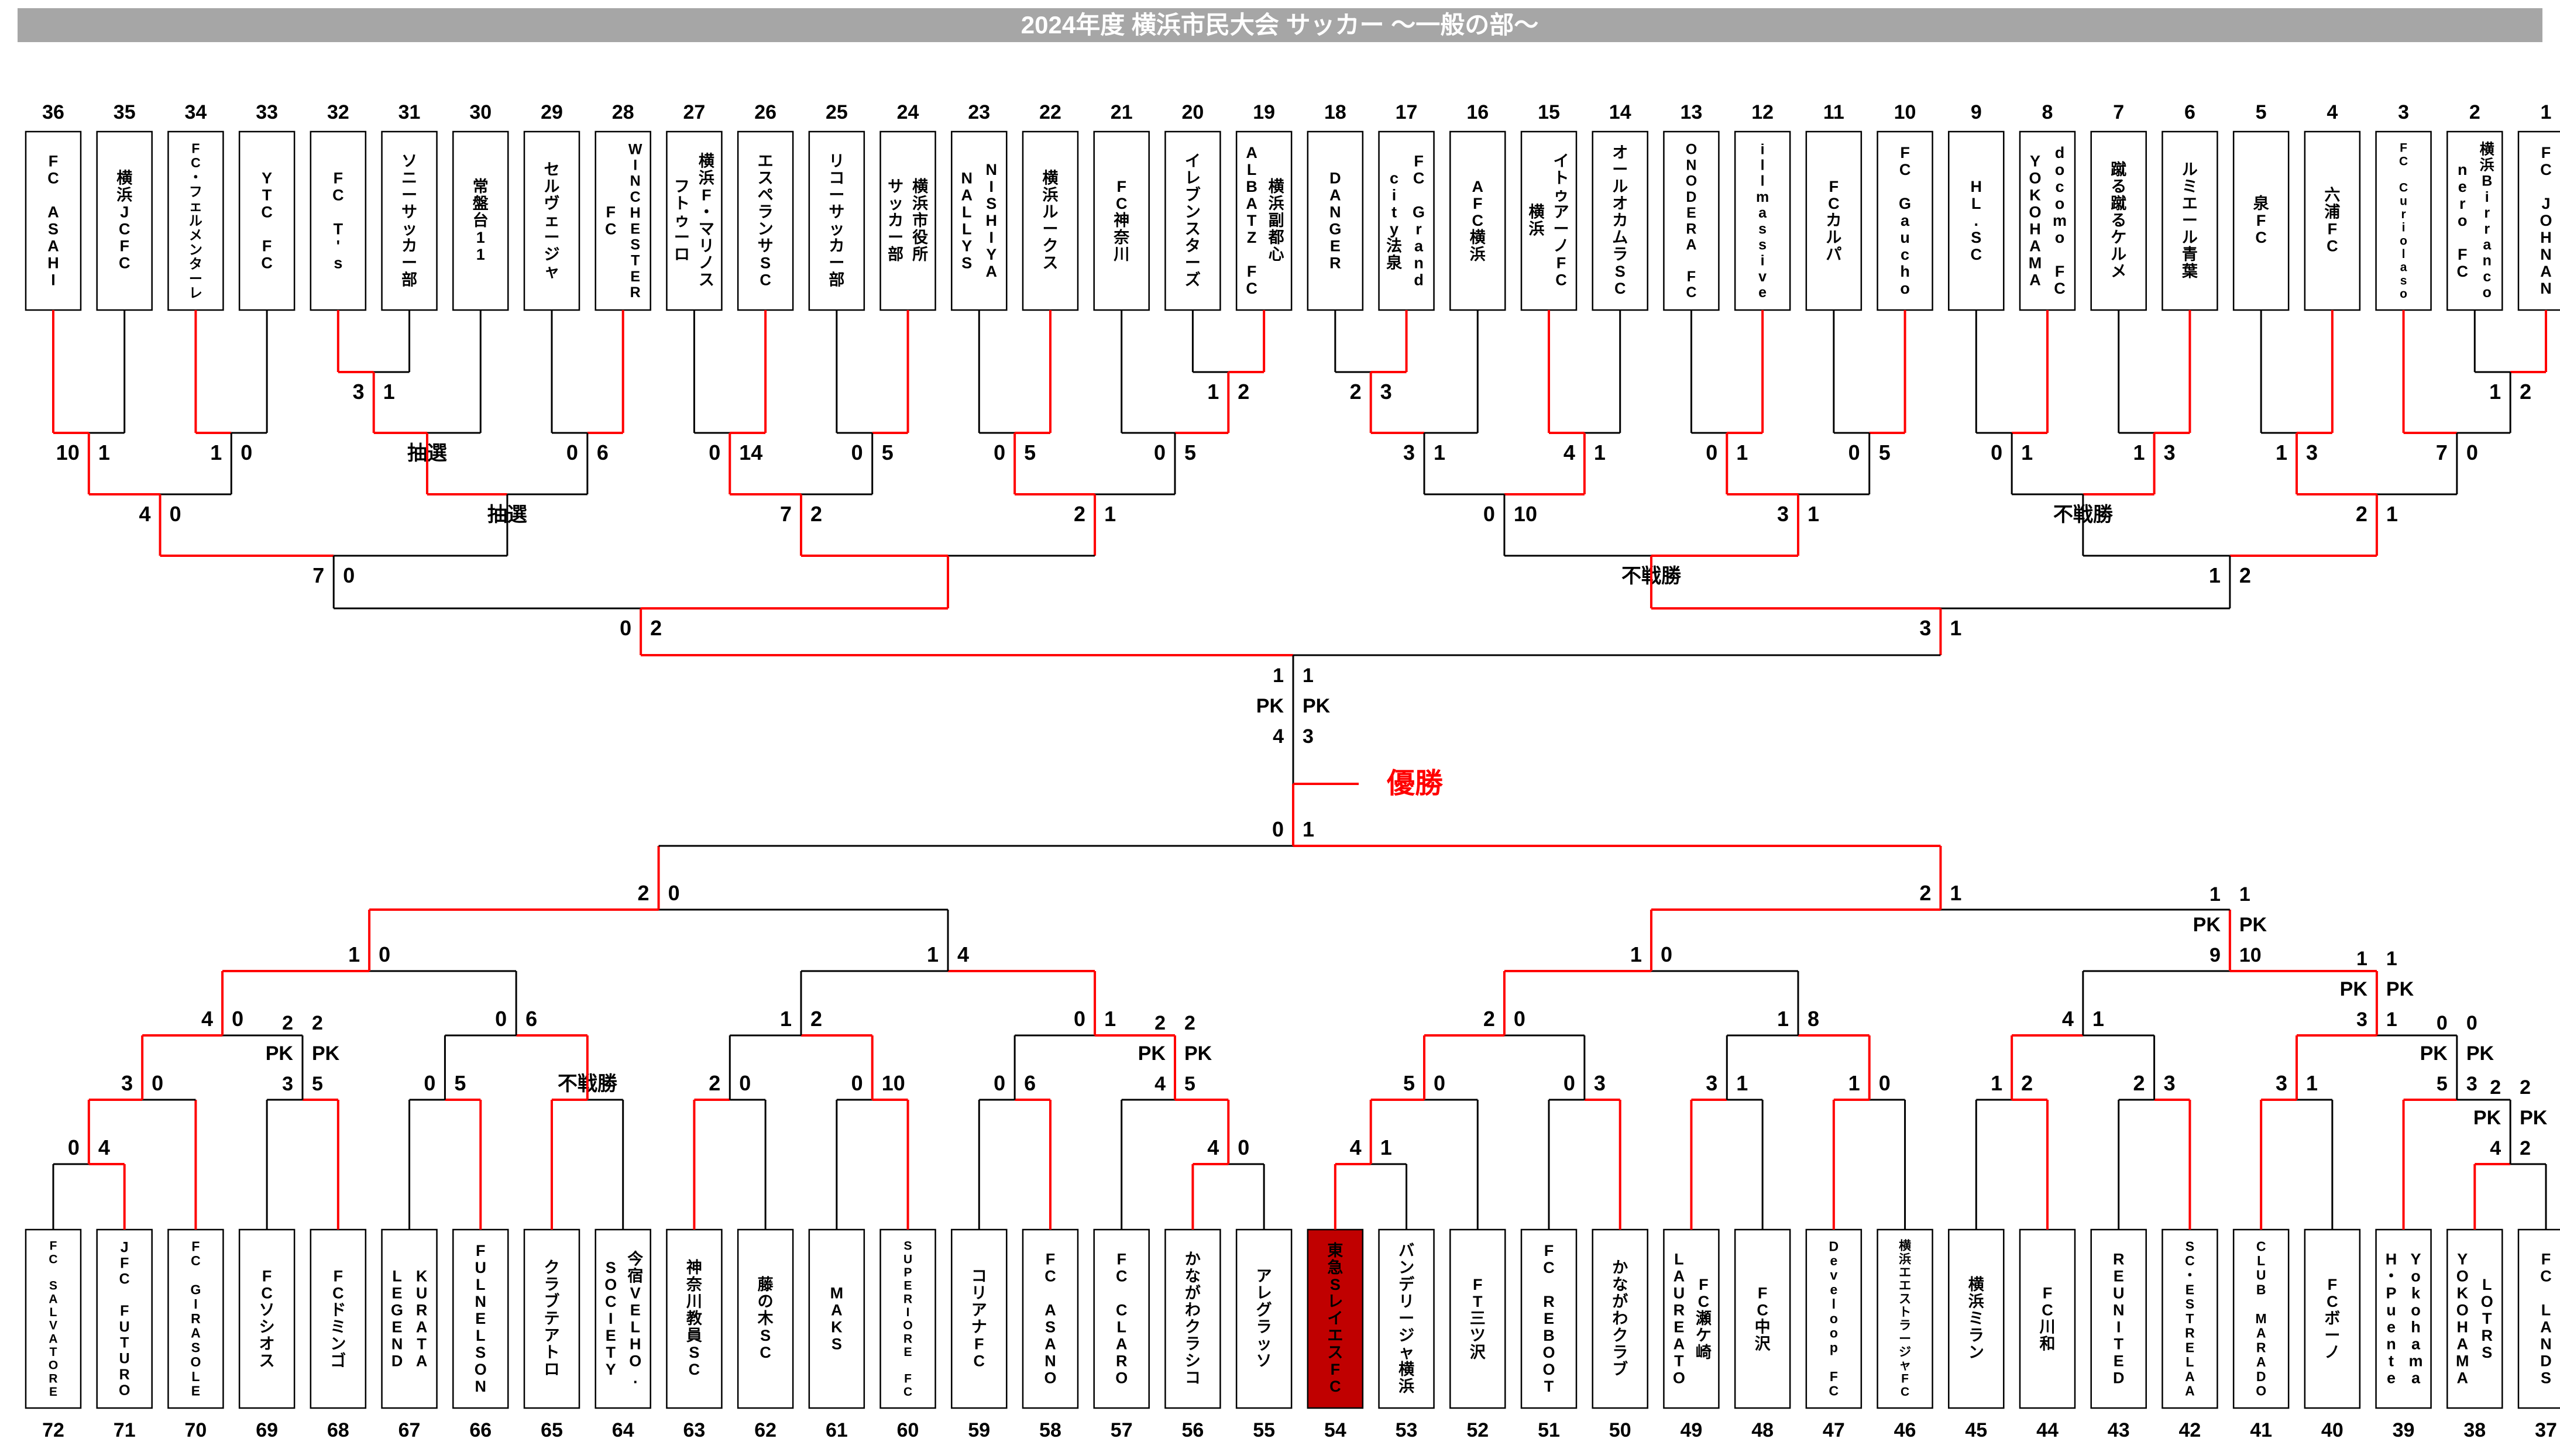 The image size is (2560, 1456). Describe the element at coordinates (2189, 112) in the screenshot. I see `team-number: 6` at that location.